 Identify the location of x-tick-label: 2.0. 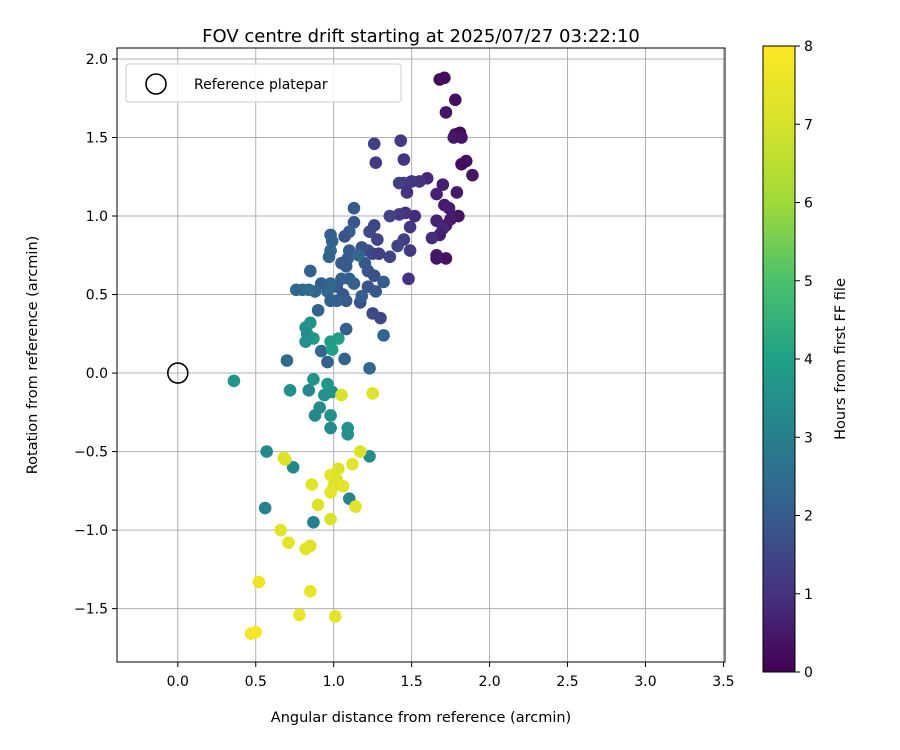
(489, 682).